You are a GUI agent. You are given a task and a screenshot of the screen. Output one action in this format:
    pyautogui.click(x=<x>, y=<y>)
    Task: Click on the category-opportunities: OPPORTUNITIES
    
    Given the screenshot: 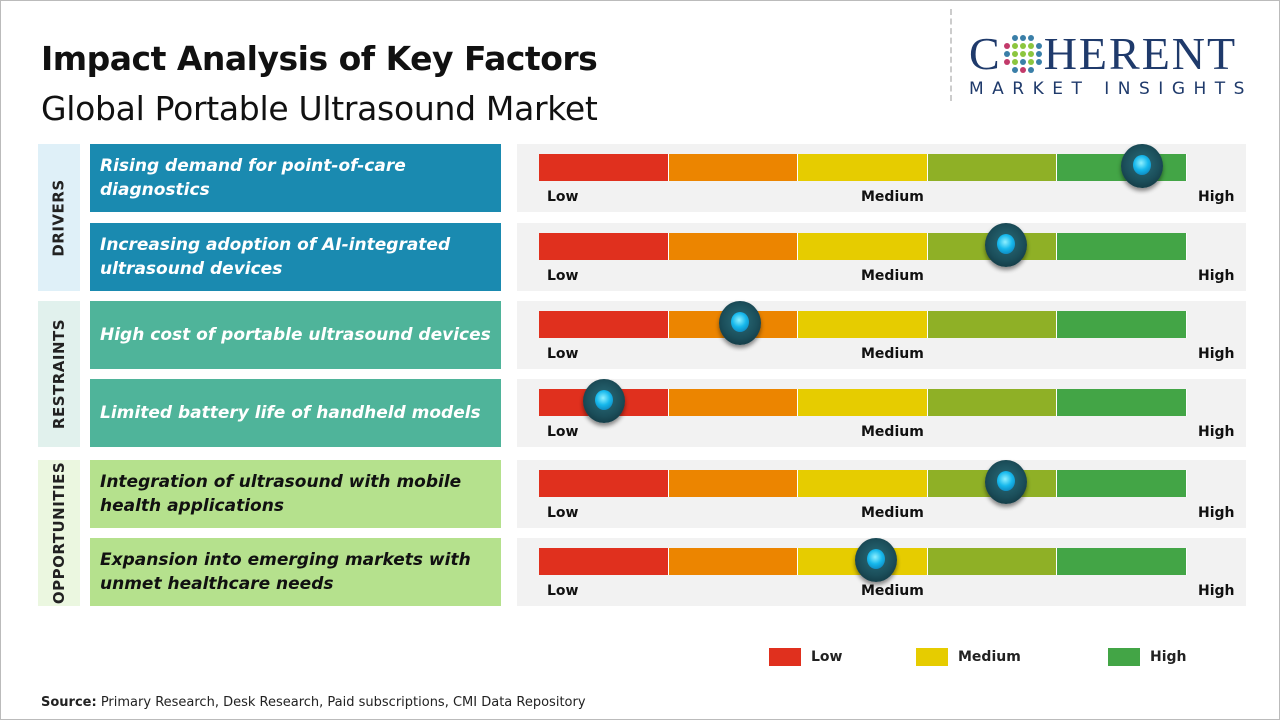 What is the action you would take?
    pyautogui.click(x=59, y=533)
    